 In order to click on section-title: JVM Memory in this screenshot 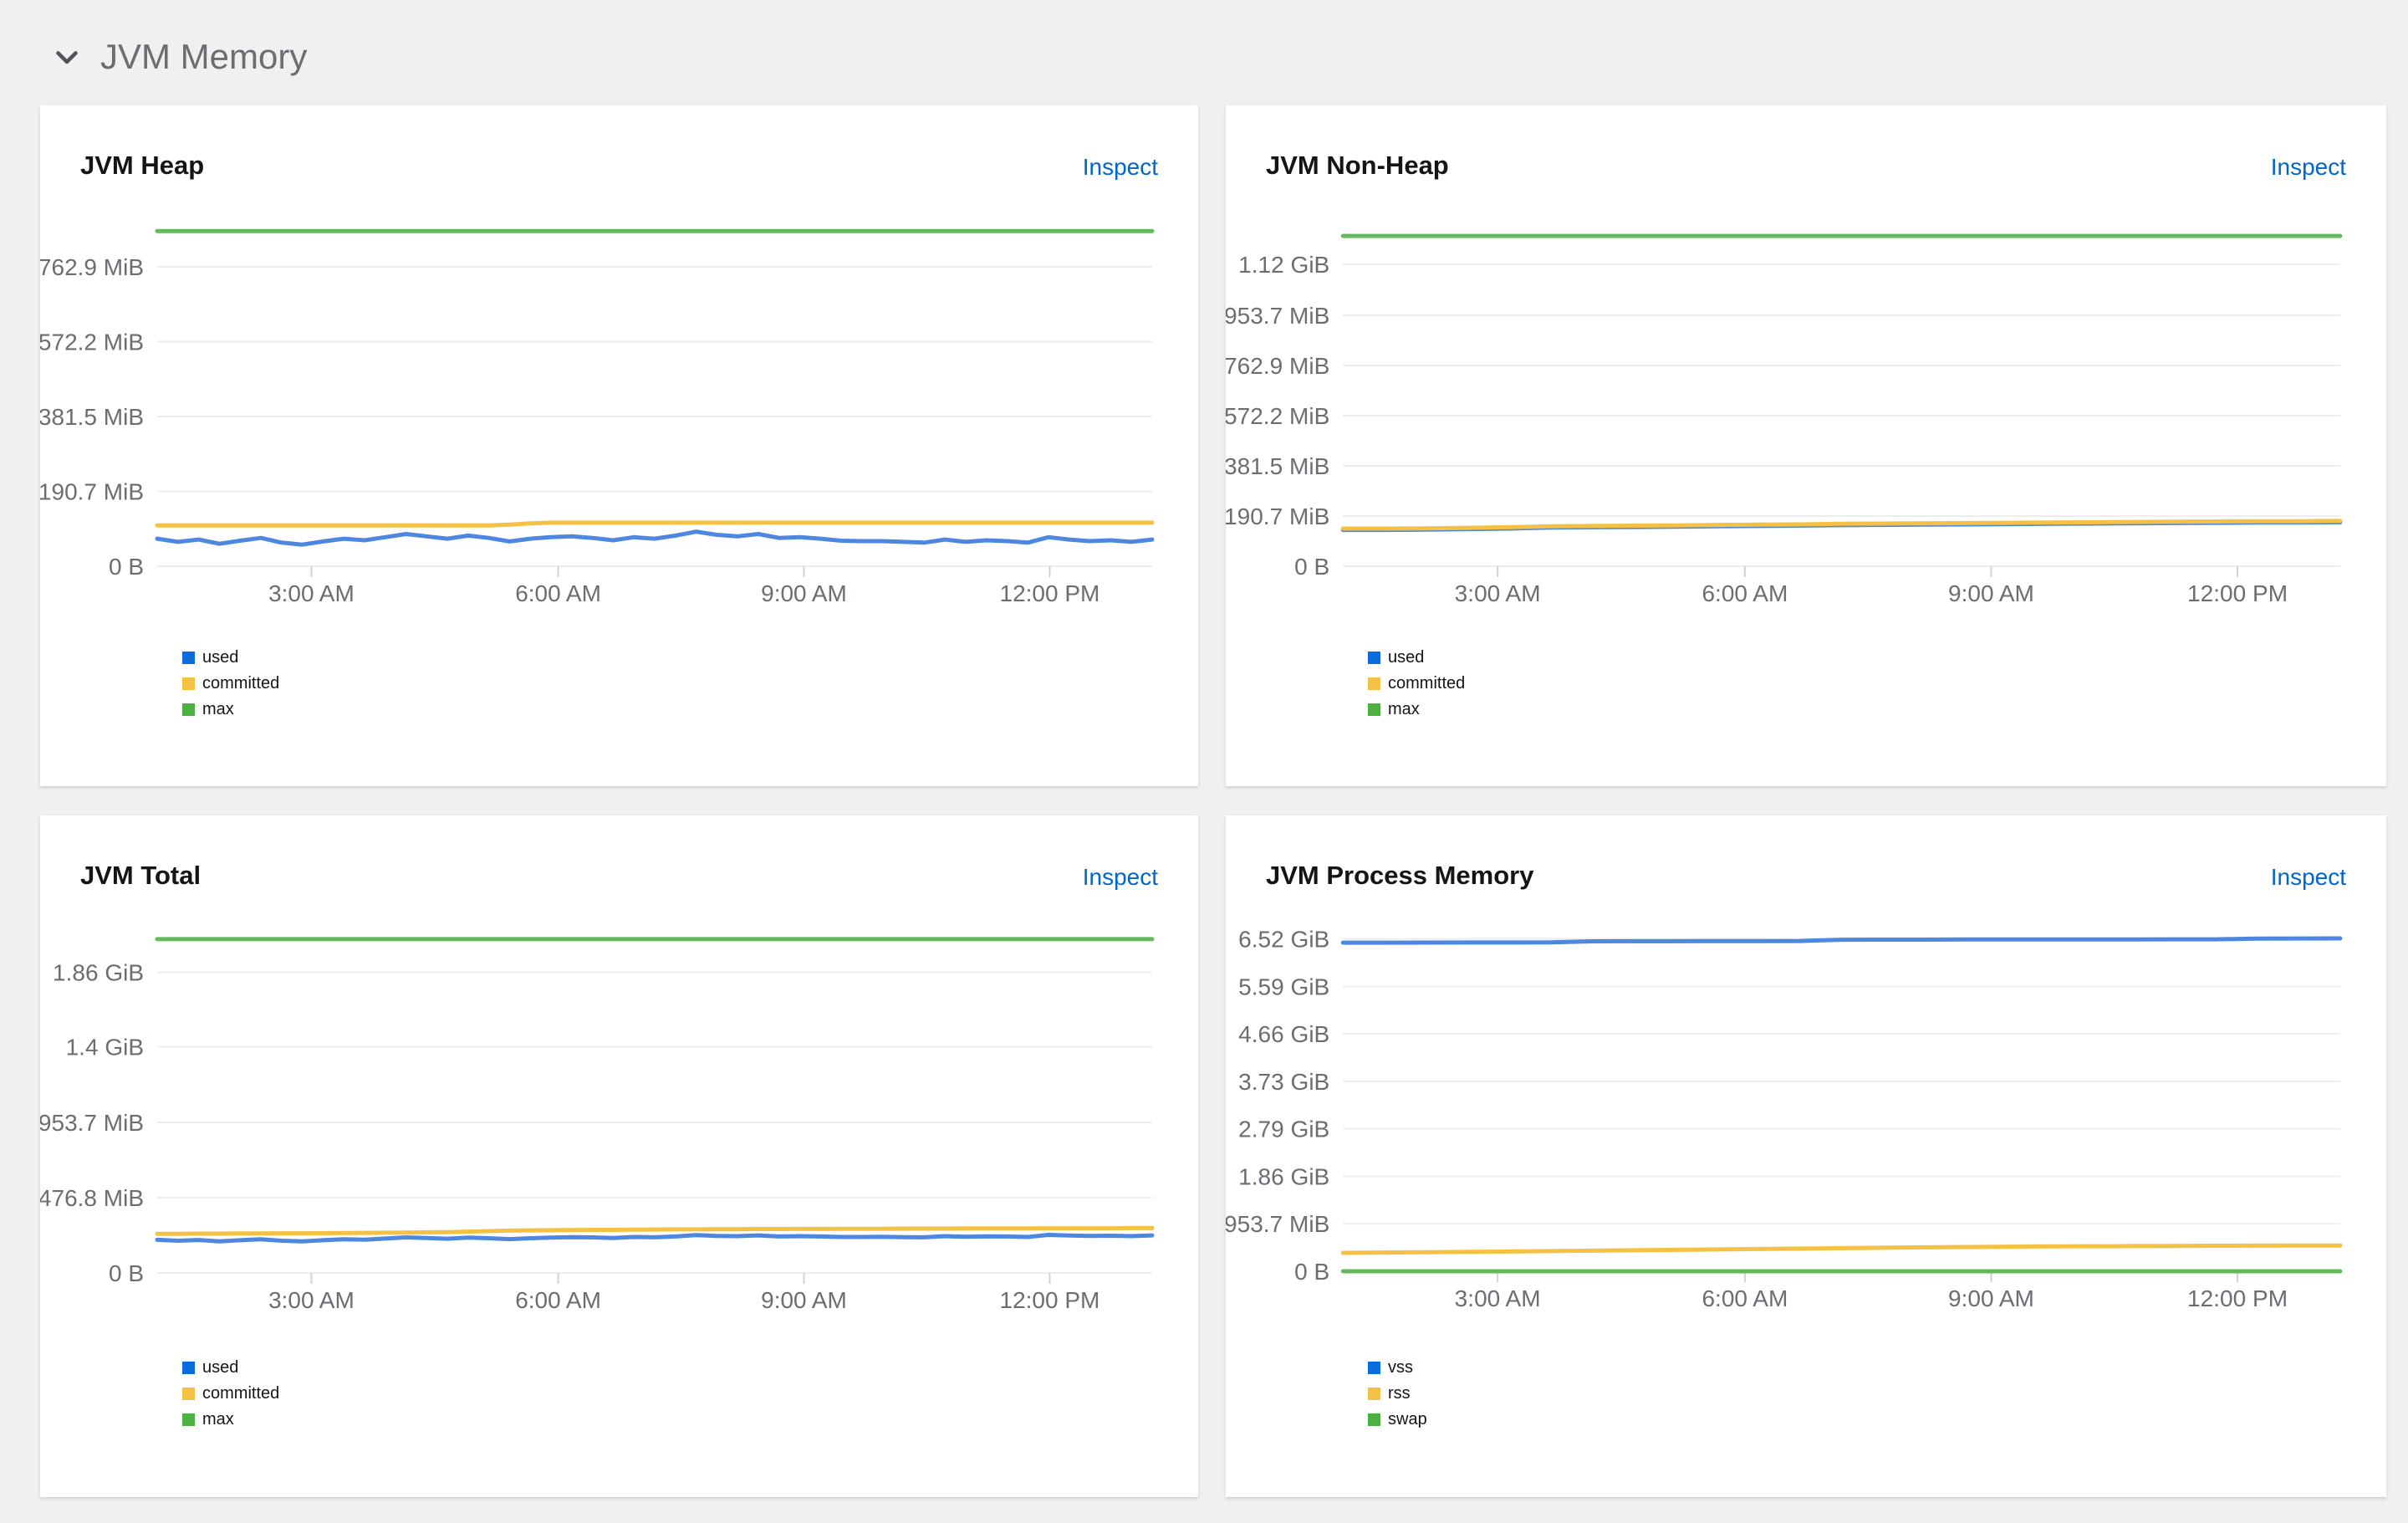, I will do `click(204, 56)`.